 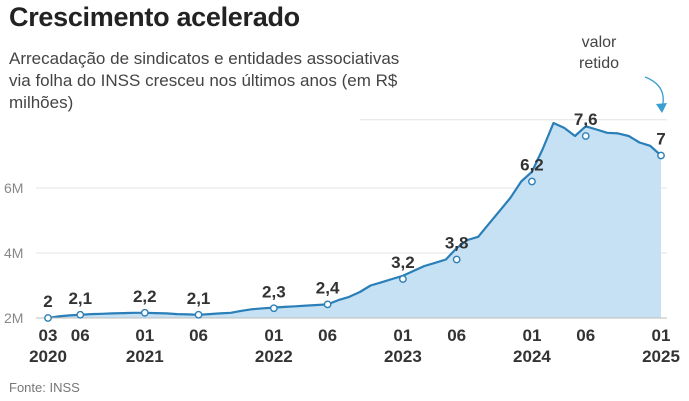 I want to click on x-tick-label: 03, so click(x=48, y=335).